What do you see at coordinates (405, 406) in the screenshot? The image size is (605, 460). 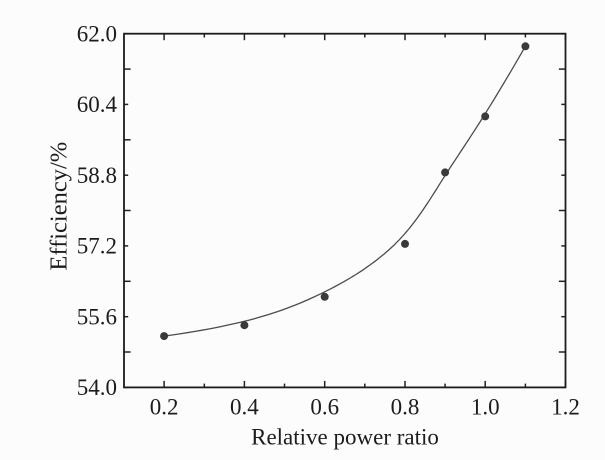 I see `svg-text: 0.8` at bounding box center [405, 406].